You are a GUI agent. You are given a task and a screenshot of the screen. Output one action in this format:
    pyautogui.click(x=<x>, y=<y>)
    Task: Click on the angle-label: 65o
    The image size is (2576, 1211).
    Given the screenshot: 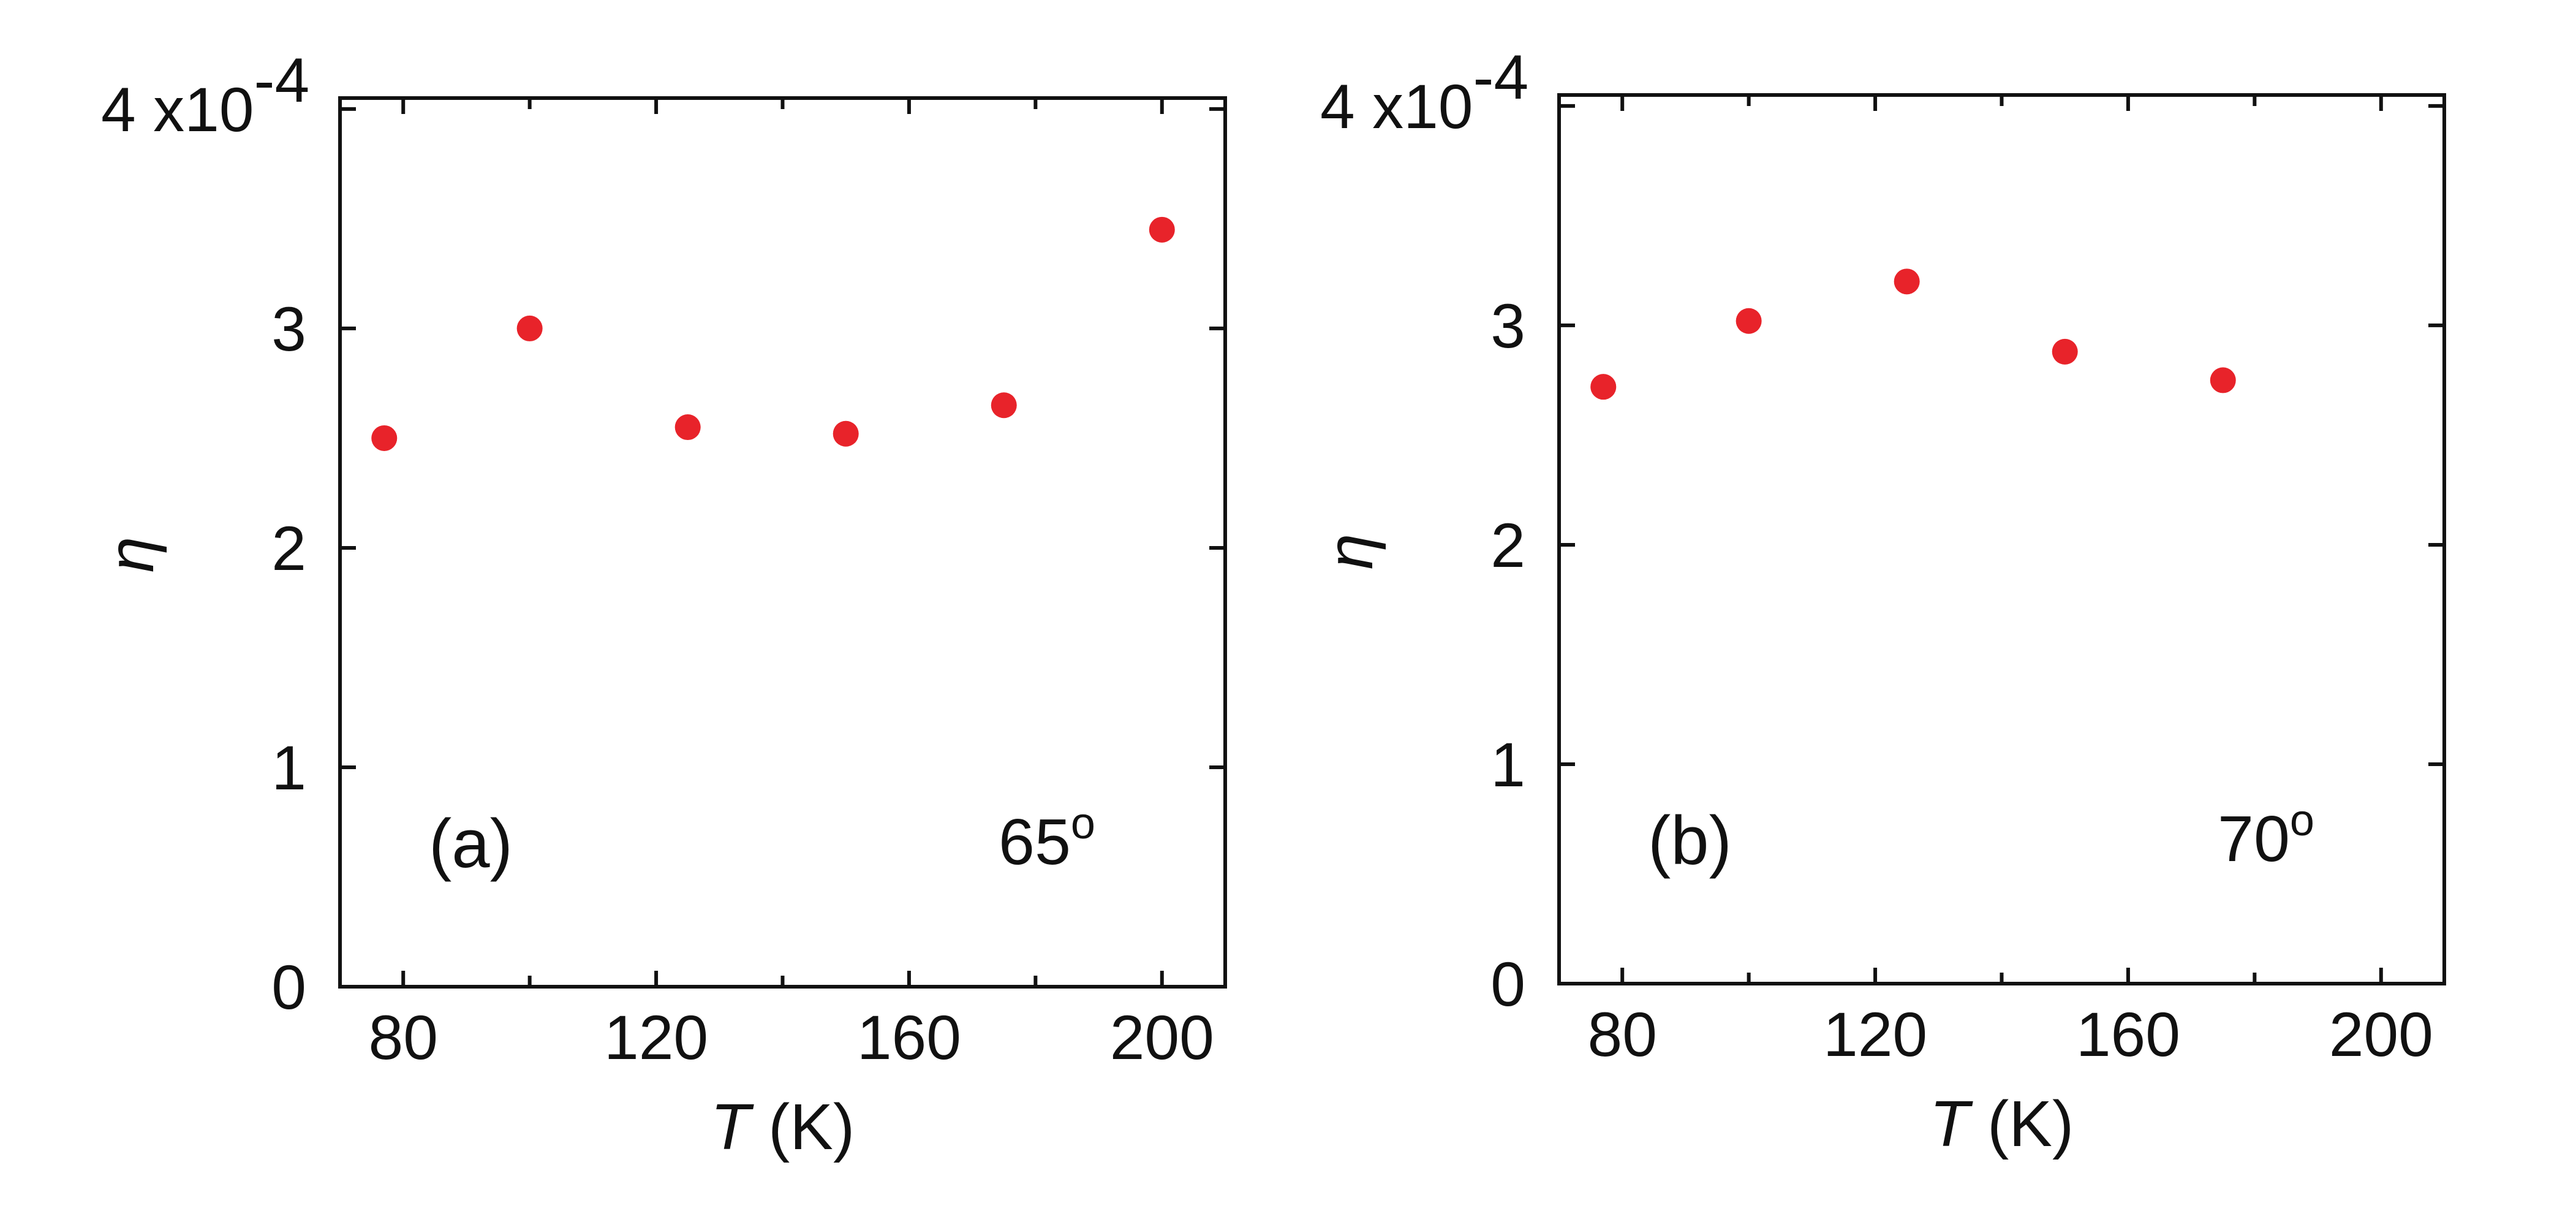 What is the action you would take?
    pyautogui.click(x=1047, y=838)
    